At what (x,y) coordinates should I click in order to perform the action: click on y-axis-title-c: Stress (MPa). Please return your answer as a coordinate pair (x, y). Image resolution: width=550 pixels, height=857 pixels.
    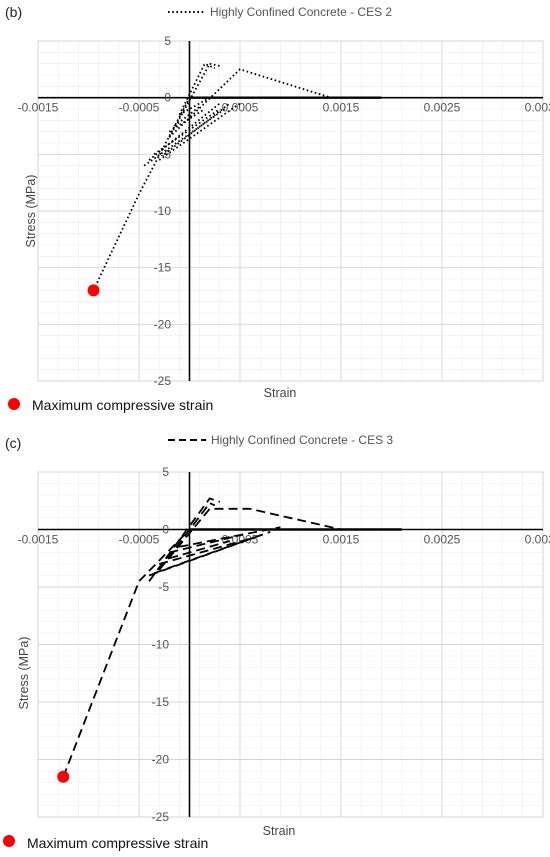
    Looking at the image, I should click on (24, 673).